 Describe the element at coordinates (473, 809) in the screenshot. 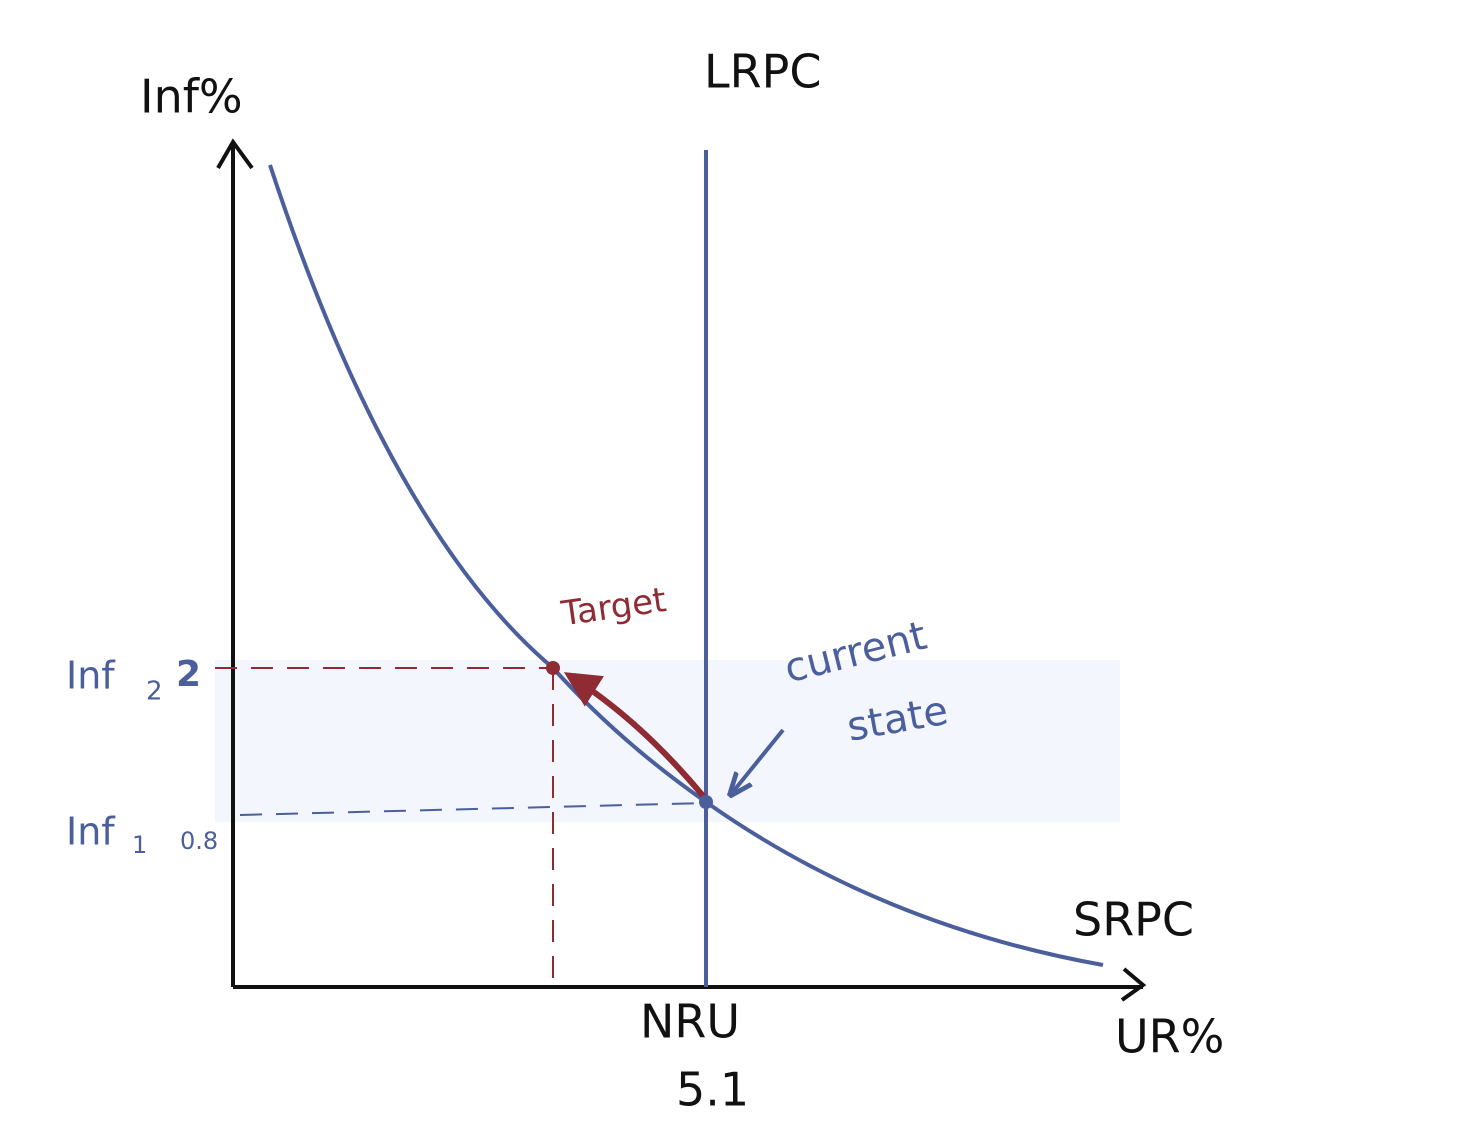

I see `inf1-guide` at that location.